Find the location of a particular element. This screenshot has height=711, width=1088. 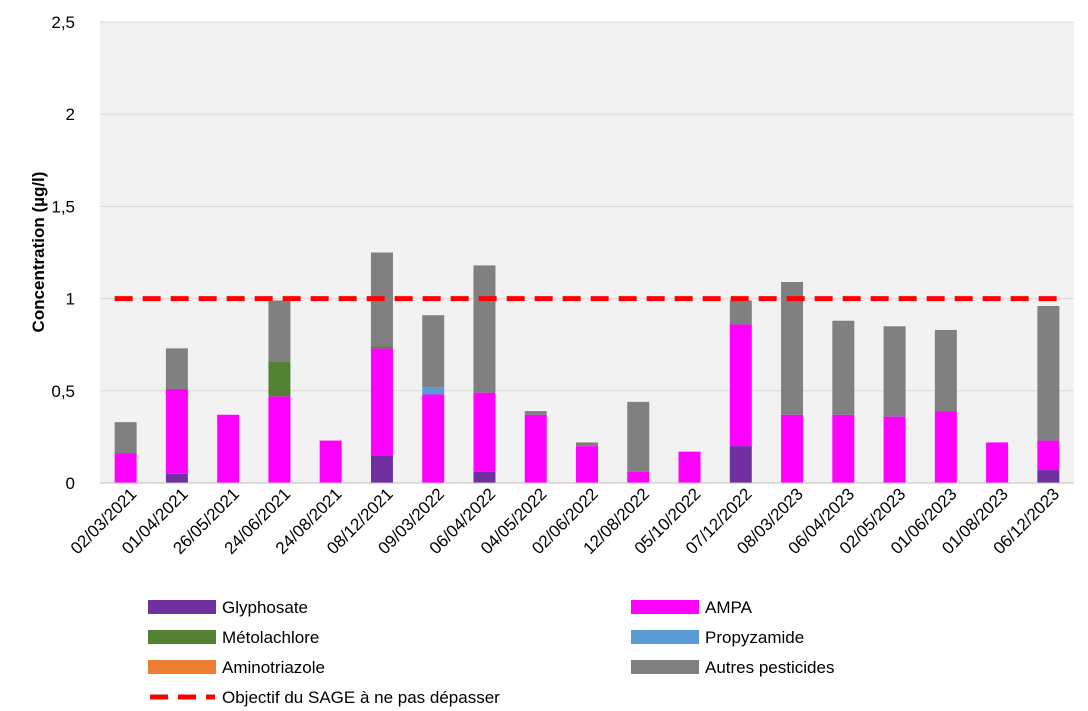

legend-label-autres-pesticides: Autres pesticides is located at coordinates (769, 667).